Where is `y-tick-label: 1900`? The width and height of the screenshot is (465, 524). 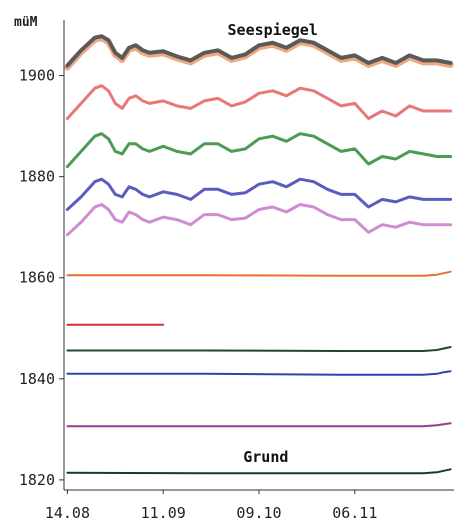
y-tick-label: 1900 is located at coordinates (37, 76).